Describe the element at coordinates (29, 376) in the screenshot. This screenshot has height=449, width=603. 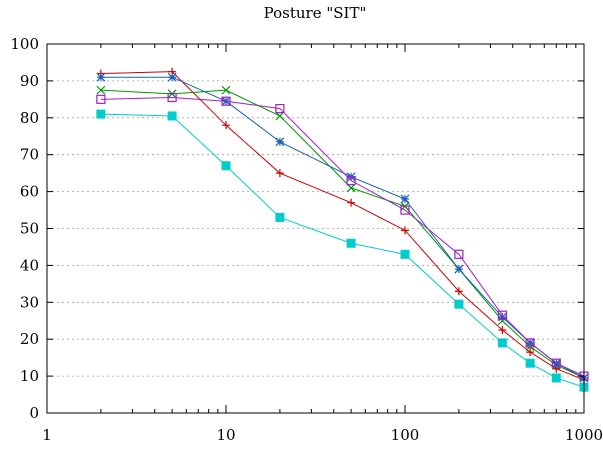
I see `y-tick-label: 10` at that location.